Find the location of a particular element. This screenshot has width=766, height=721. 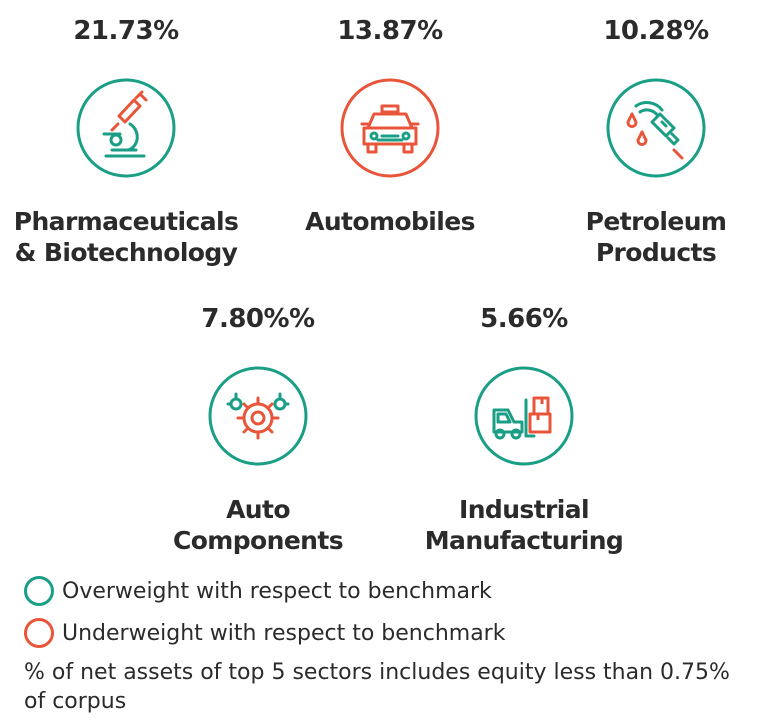

sector-name-line1: Petroleum is located at coordinates (656, 221).